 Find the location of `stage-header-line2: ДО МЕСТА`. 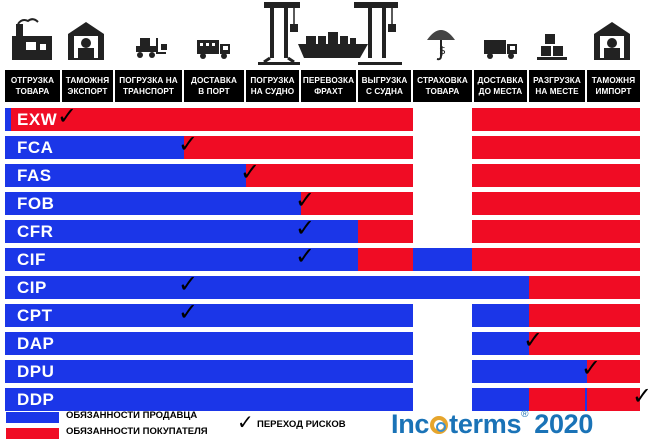

stage-header-line2: ДО МЕСТА is located at coordinates (500, 91).